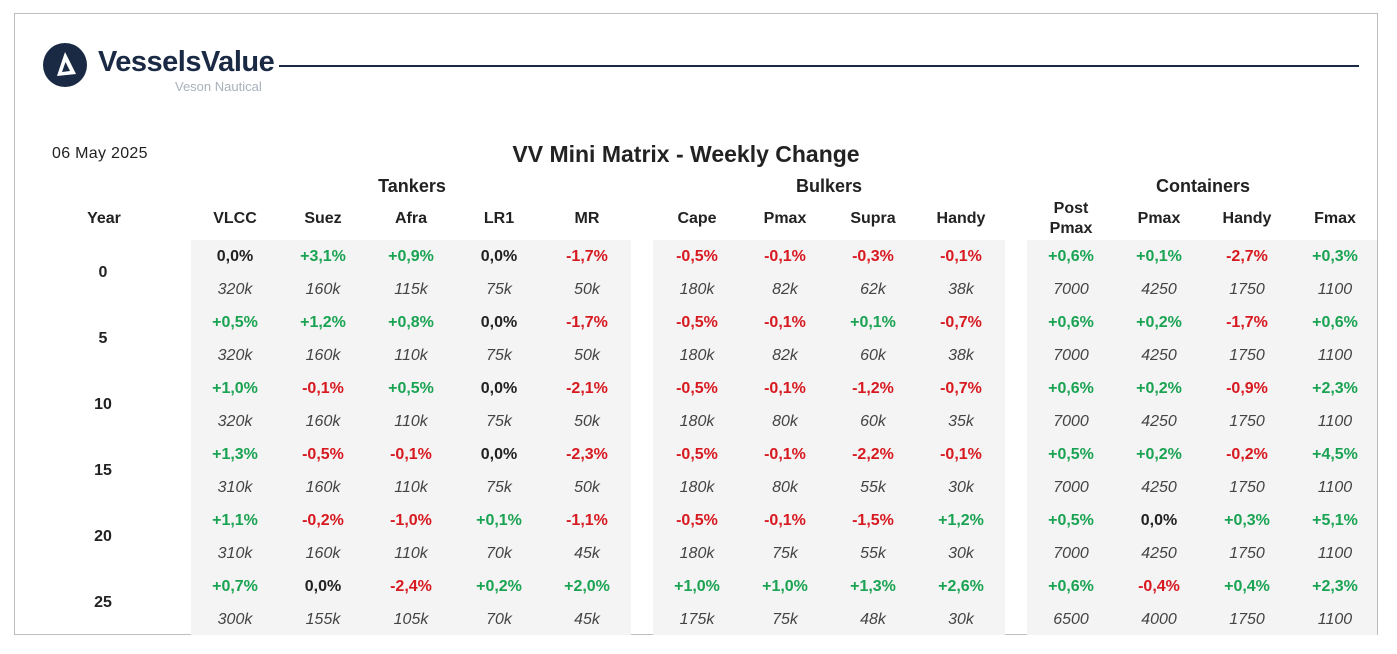 The height and width of the screenshot is (654, 1397). What do you see at coordinates (1335, 256) in the screenshot?
I see `pct-change-cell: +0,3%` at bounding box center [1335, 256].